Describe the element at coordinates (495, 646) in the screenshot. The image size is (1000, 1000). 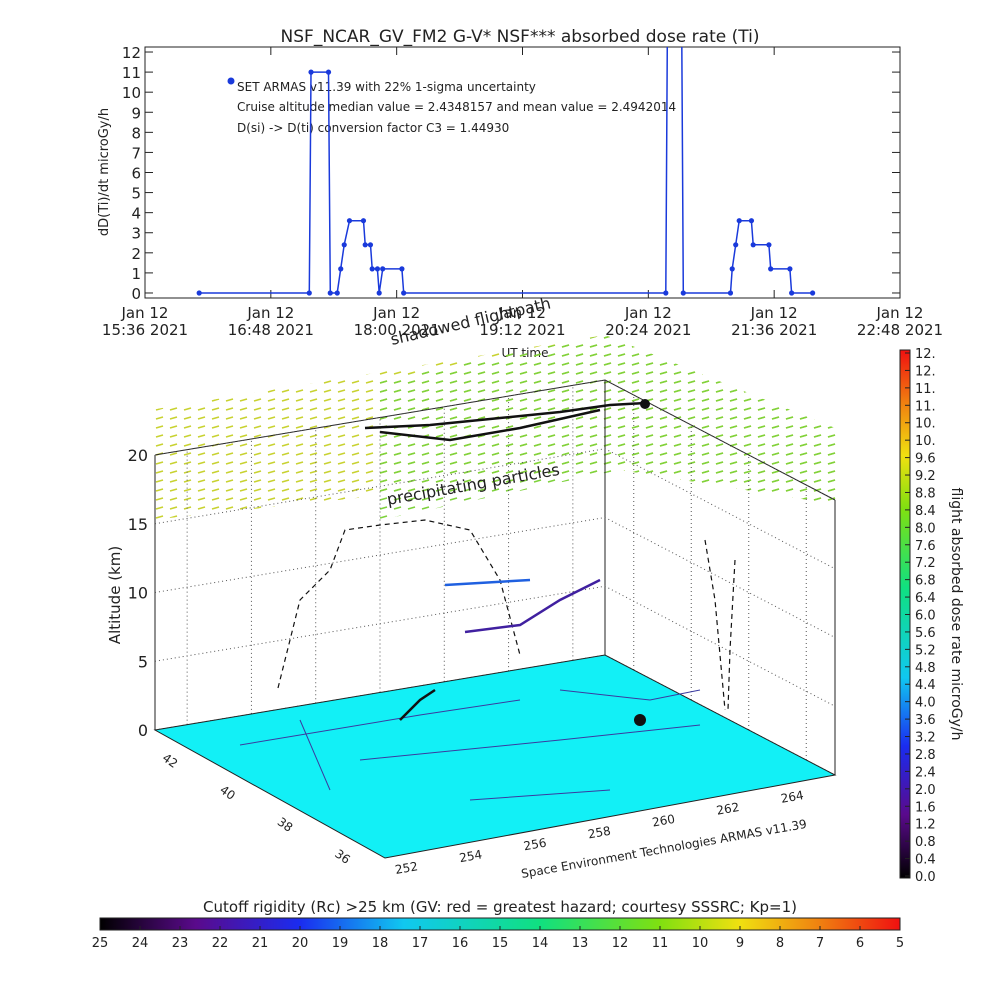
I see `grid-line` at that location.